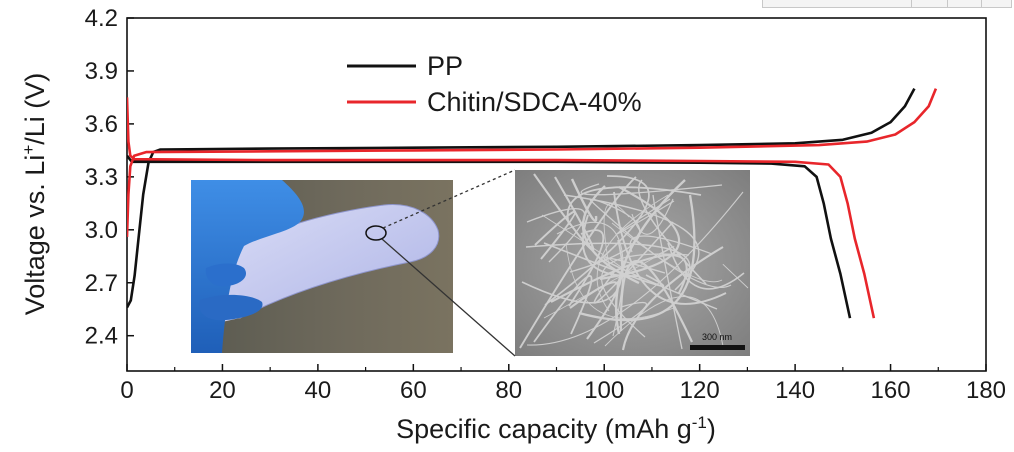  I want to click on x-tick-label: 140, so click(795, 390).